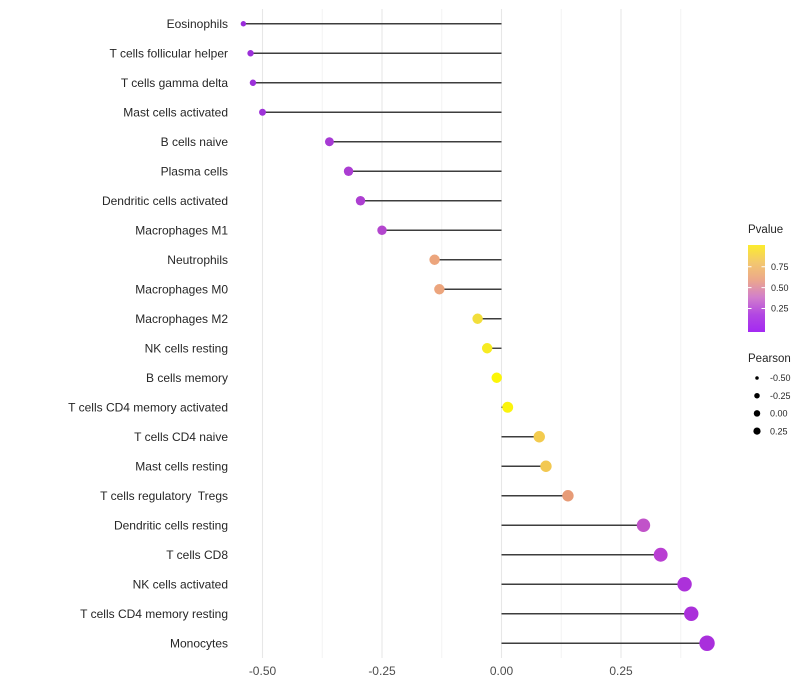  What do you see at coordinates (263, 671) in the screenshot?
I see `x-axis-tick-label: -0.50` at bounding box center [263, 671].